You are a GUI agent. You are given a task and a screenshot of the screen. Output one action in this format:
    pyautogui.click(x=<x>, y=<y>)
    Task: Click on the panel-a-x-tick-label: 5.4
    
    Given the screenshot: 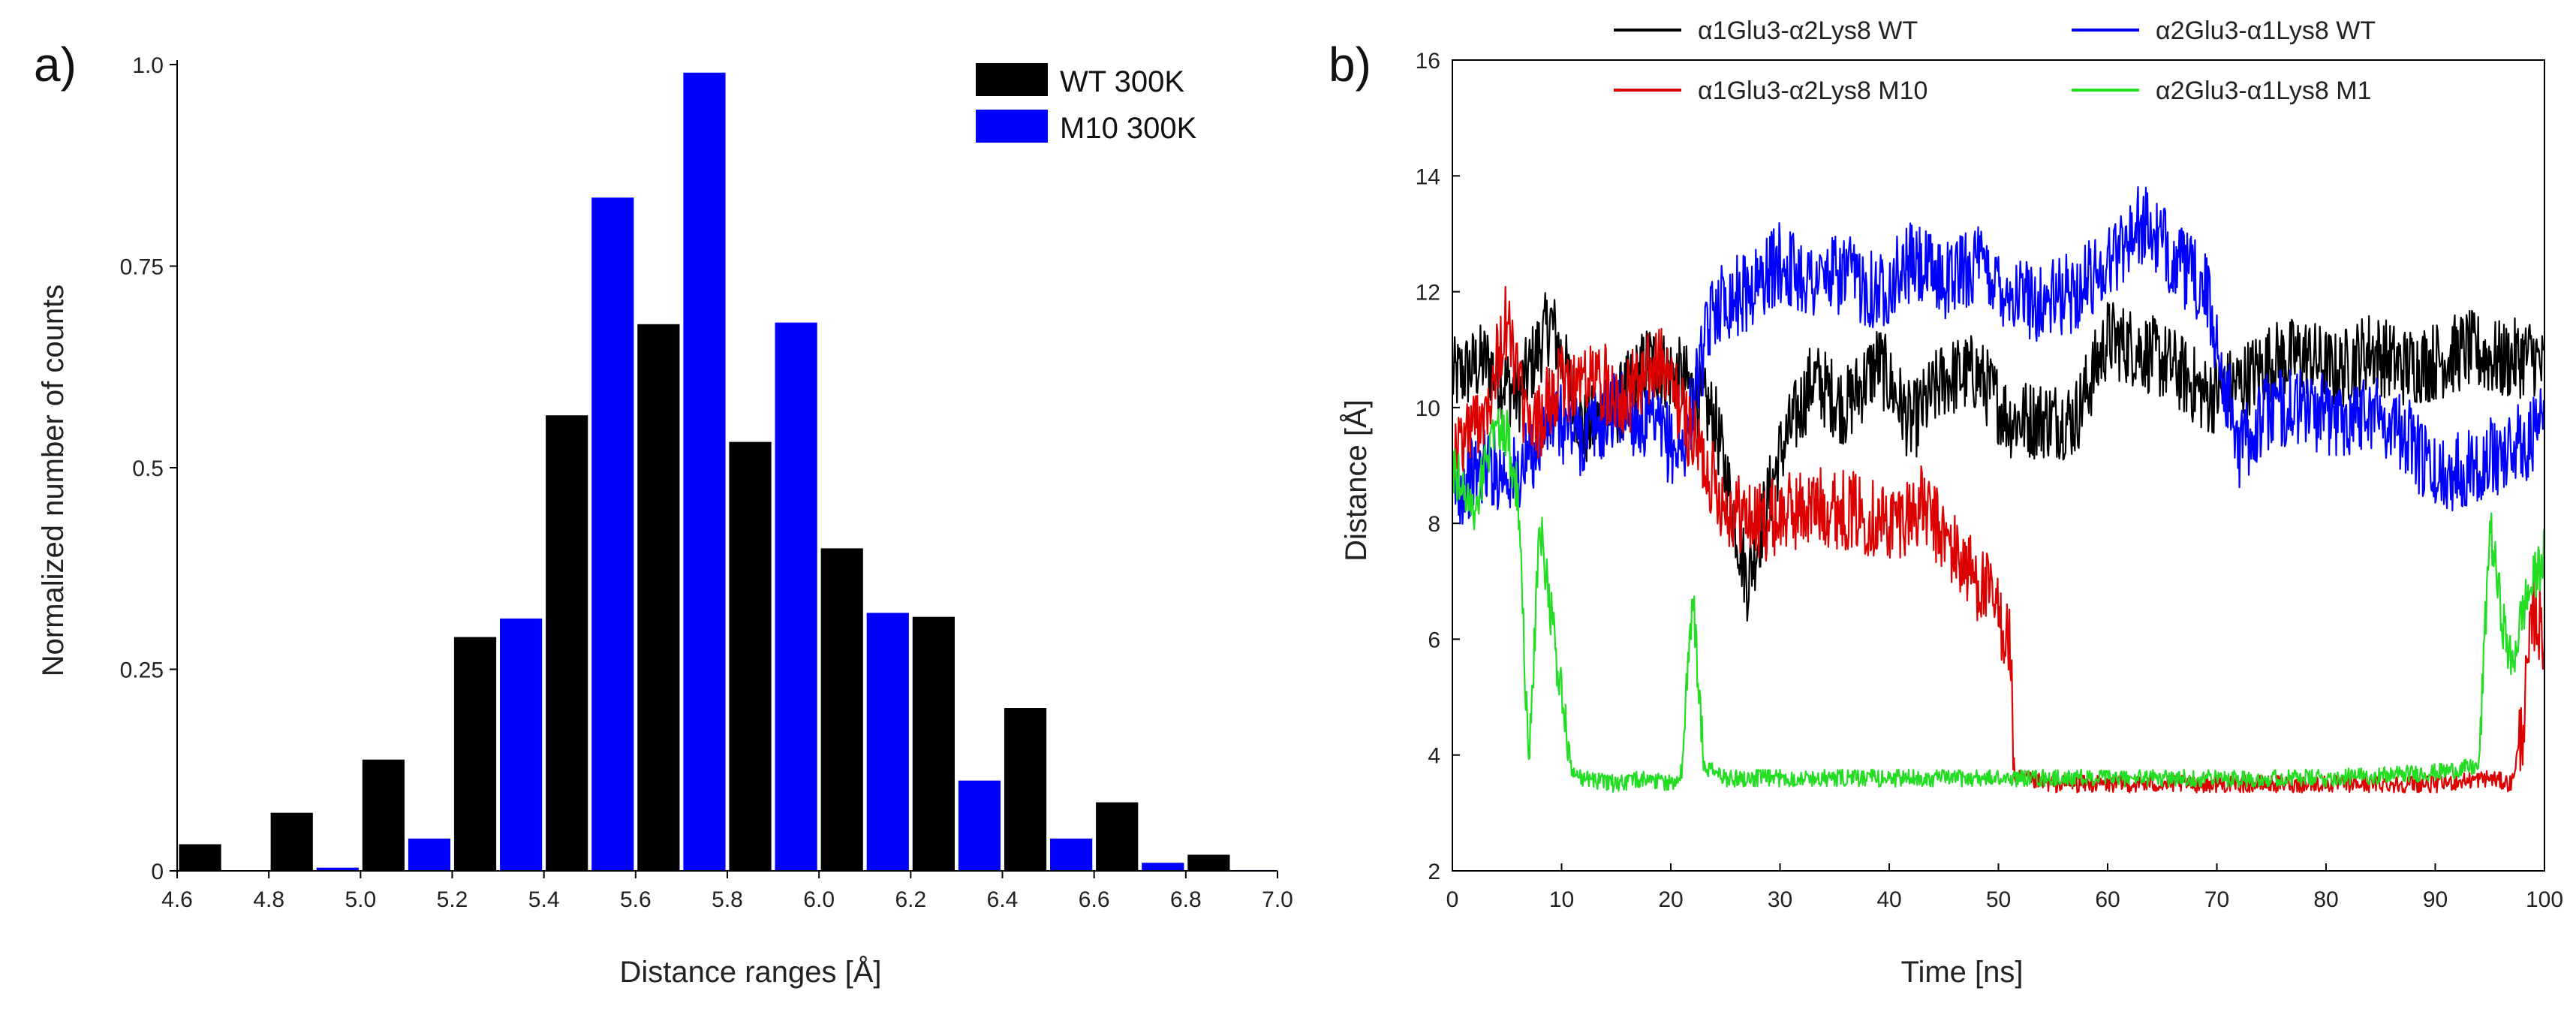 What is the action you would take?
    pyautogui.click(x=544, y=899)
    